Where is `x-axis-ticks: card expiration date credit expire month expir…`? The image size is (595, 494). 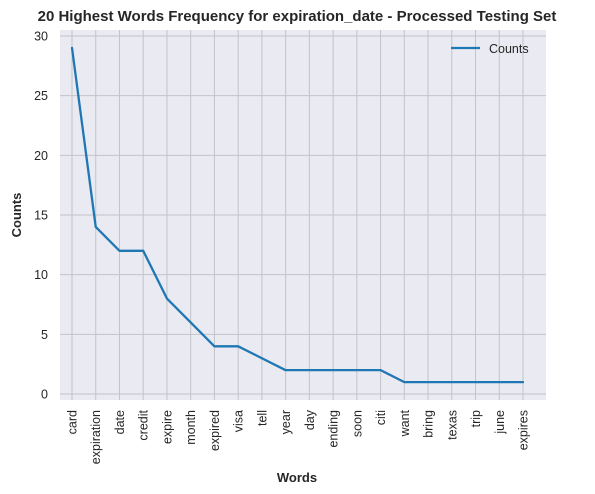 x-axis-ticks: card expiration date credit expire month expir… is located at coordinates (298, 436).